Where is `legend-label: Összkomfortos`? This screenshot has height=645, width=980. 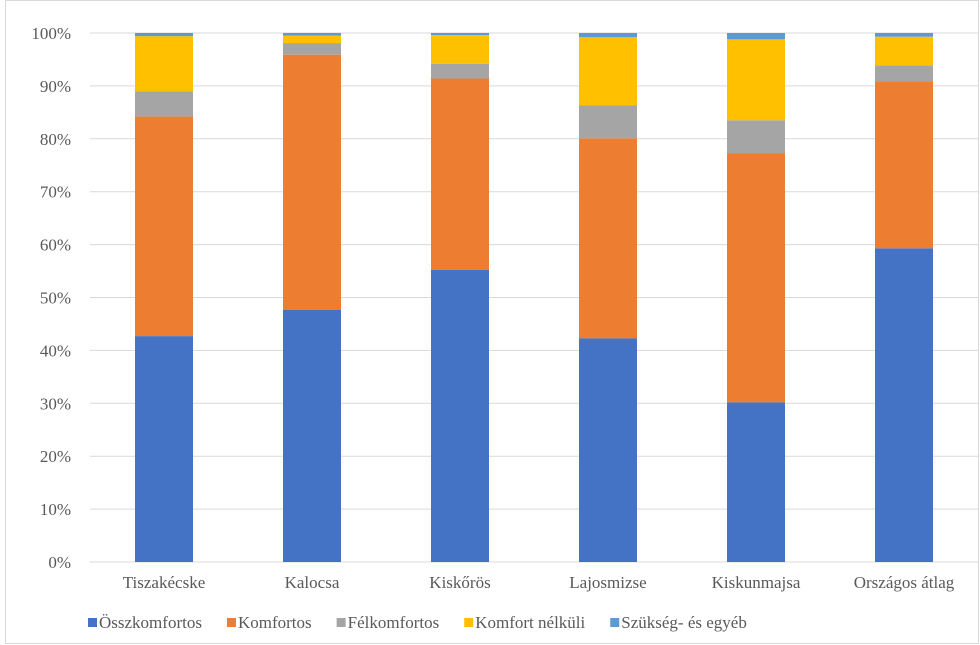 legend-label: Összkomfortos is located at coordinates (150, 622).